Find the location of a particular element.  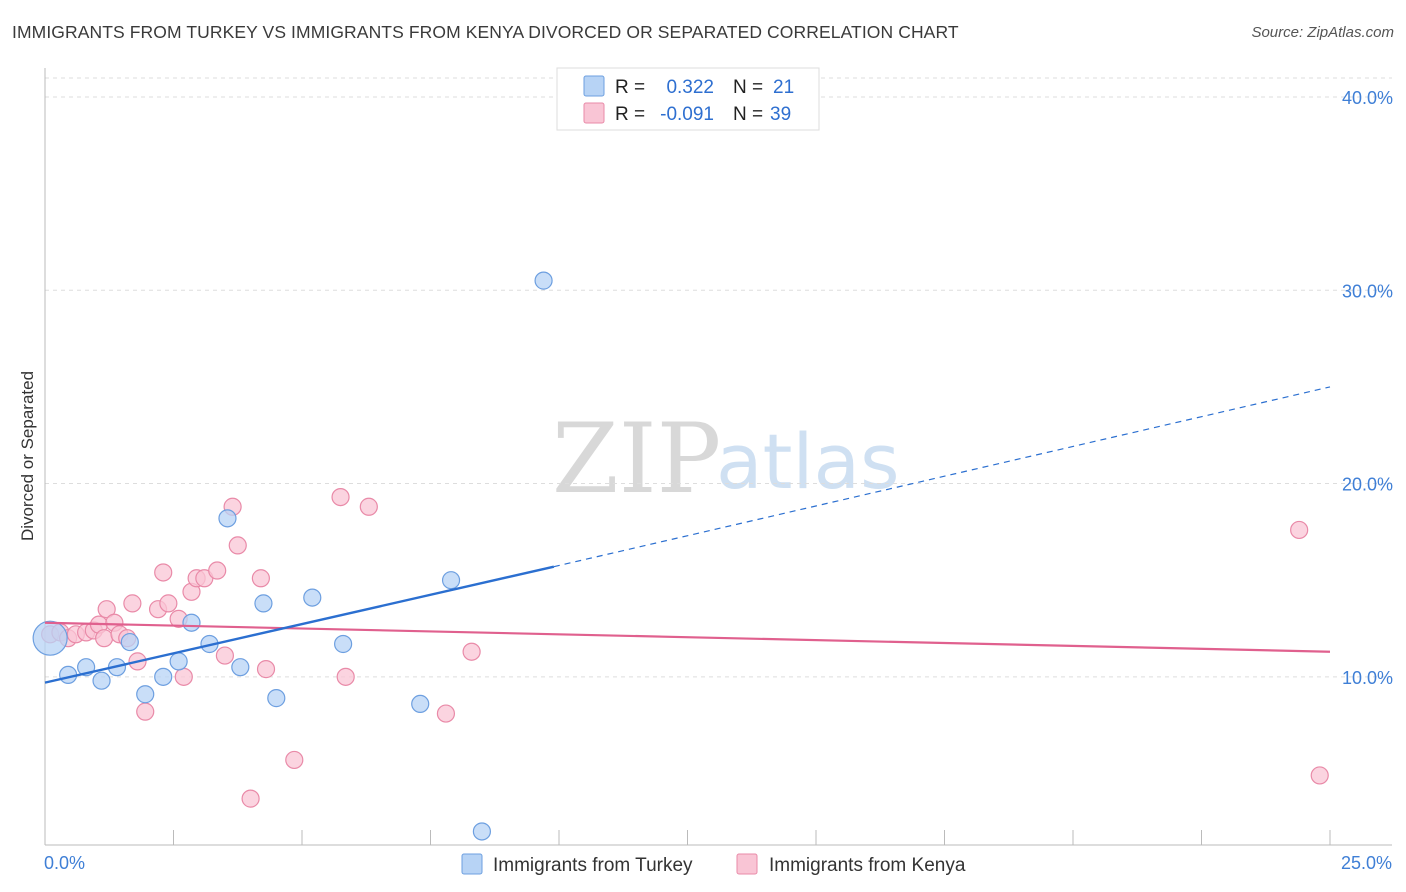

kenya-legend-label: Immigrants from Kenya is located at coordinates (867, 865).